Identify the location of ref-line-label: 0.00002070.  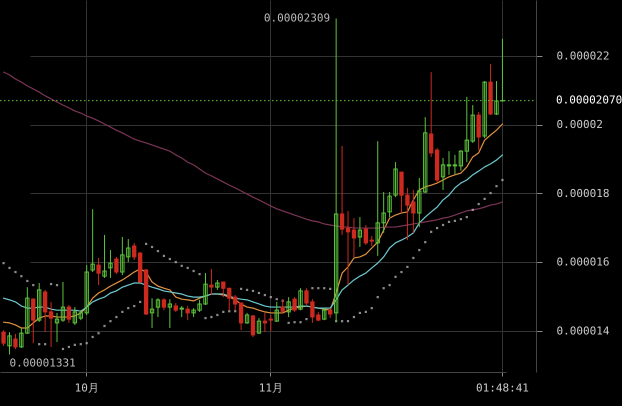
(589, 100).